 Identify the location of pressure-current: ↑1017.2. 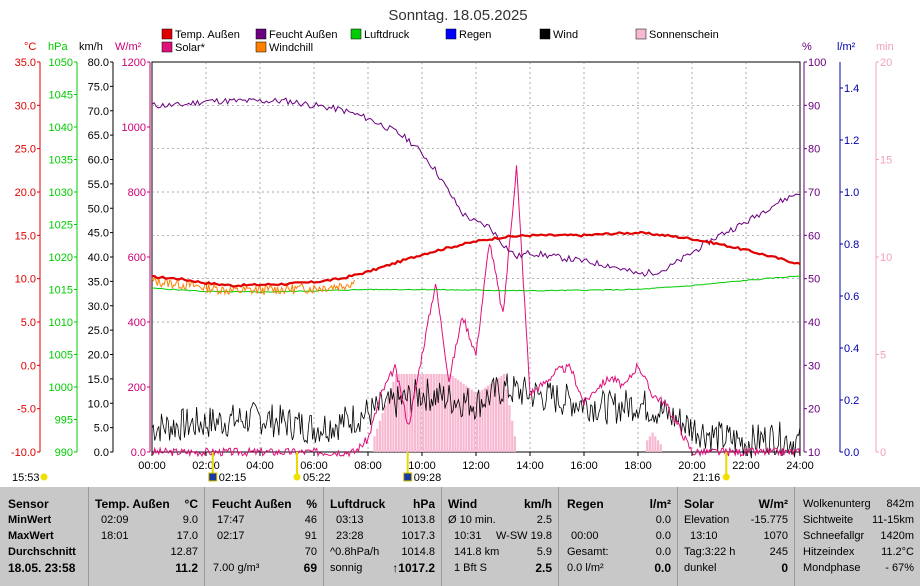
(413, 568).